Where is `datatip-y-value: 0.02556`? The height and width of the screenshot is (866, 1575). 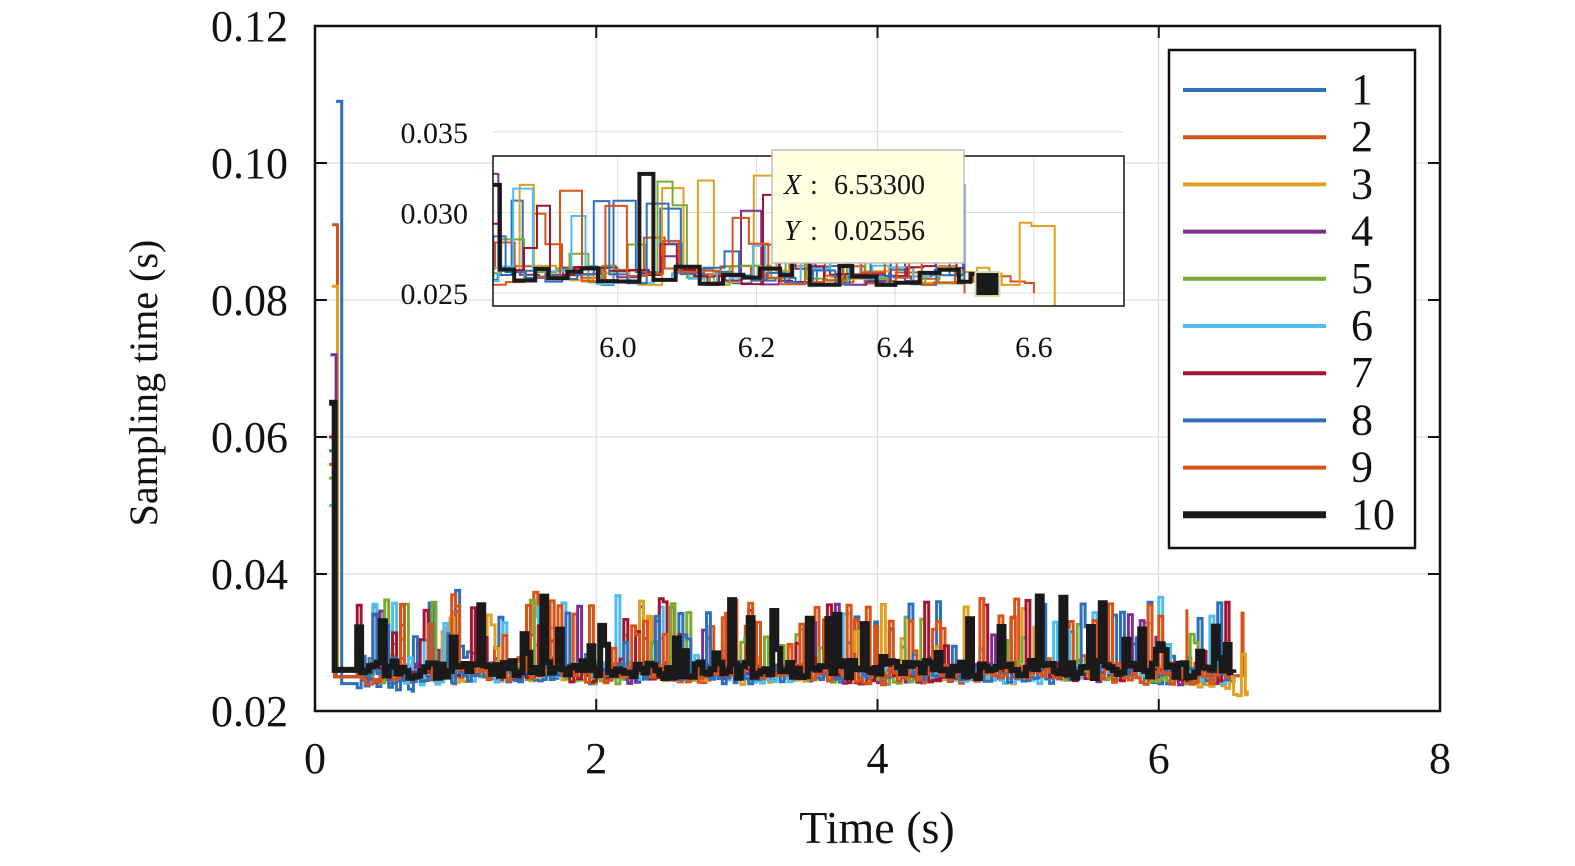
datatip-y-value: 0.02556 is located at coordinates (879, 231).